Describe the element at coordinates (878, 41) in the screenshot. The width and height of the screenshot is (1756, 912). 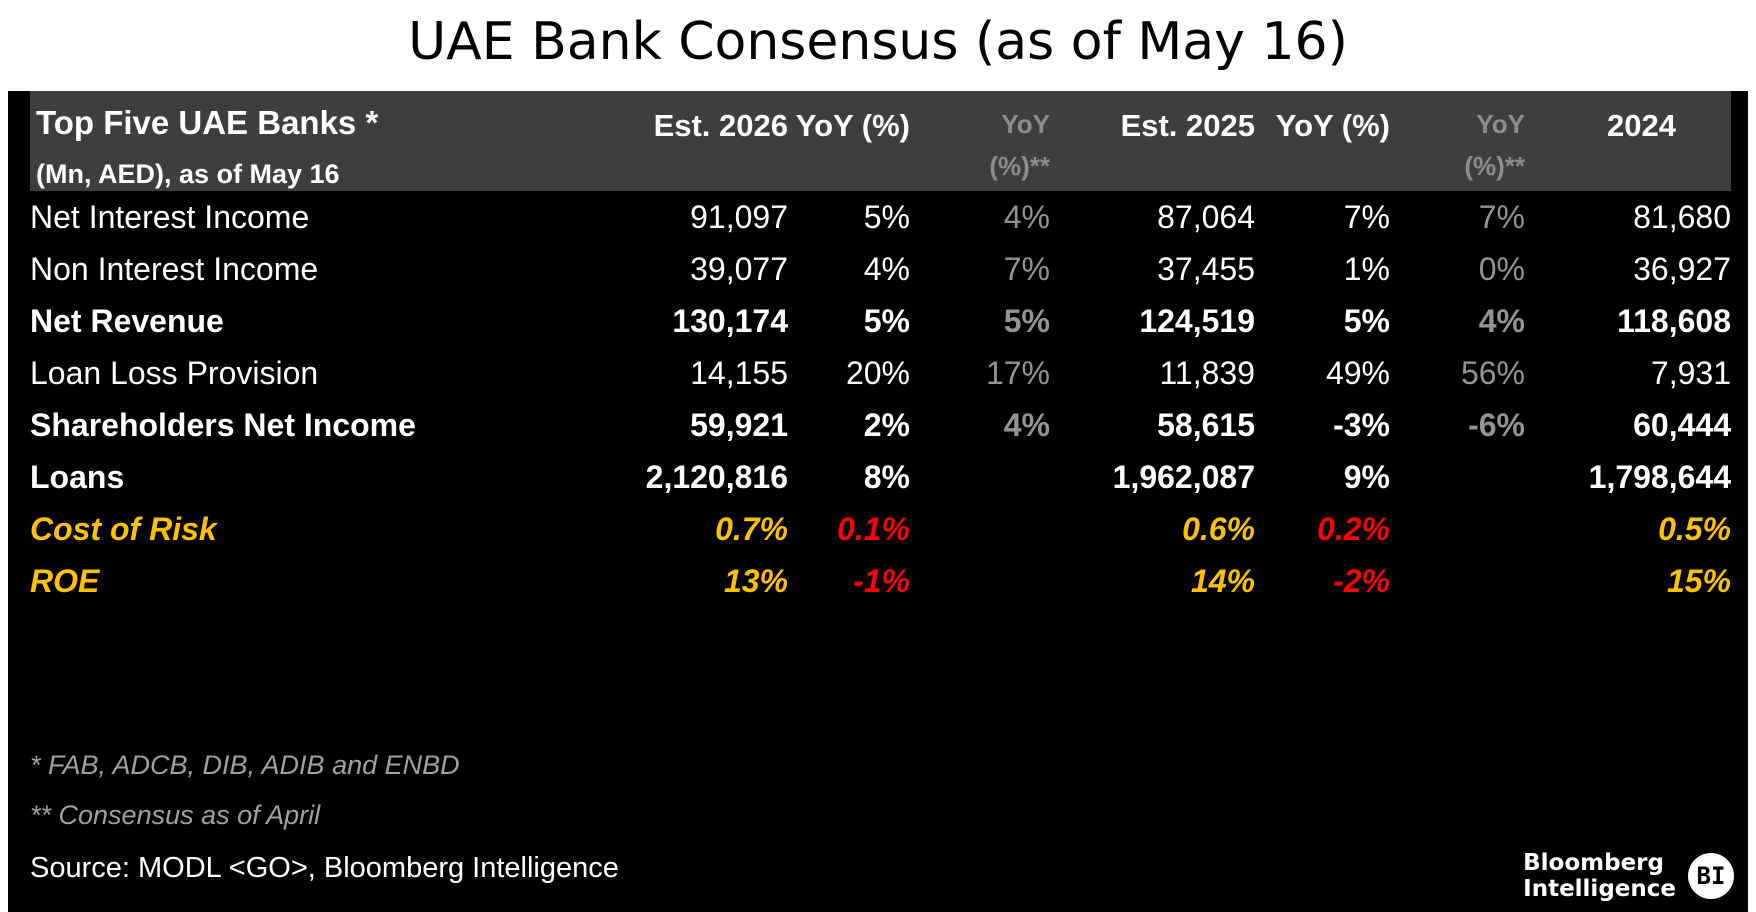
I see `page-title: UAE Bank Consensus (as of May 16)` at that location.